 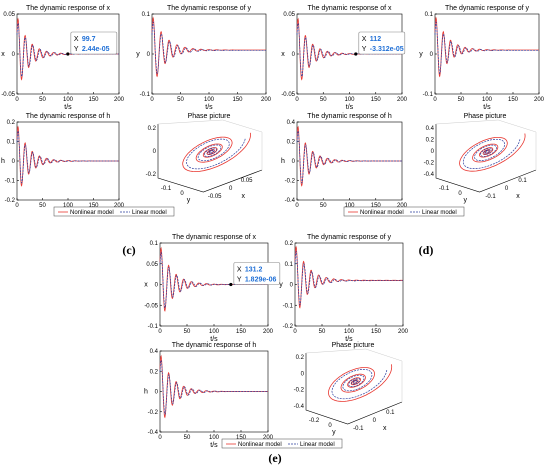 I want to click on x-tick-label: 0.05, so click(x=247, y=181).